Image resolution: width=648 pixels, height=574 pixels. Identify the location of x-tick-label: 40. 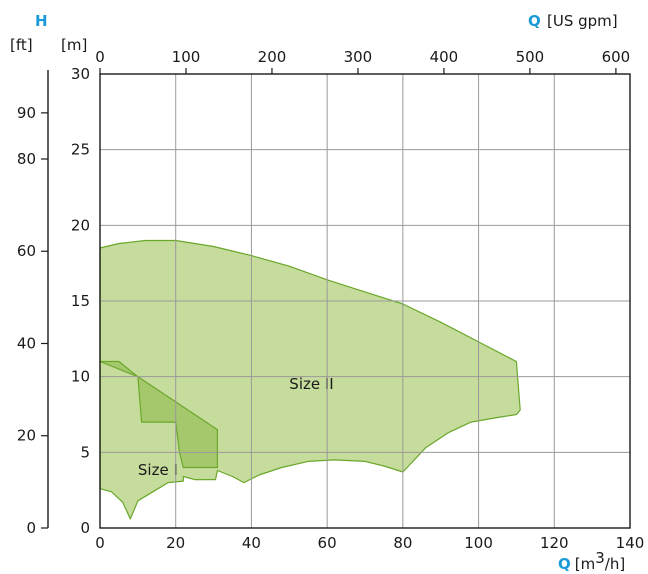
(251, 543).